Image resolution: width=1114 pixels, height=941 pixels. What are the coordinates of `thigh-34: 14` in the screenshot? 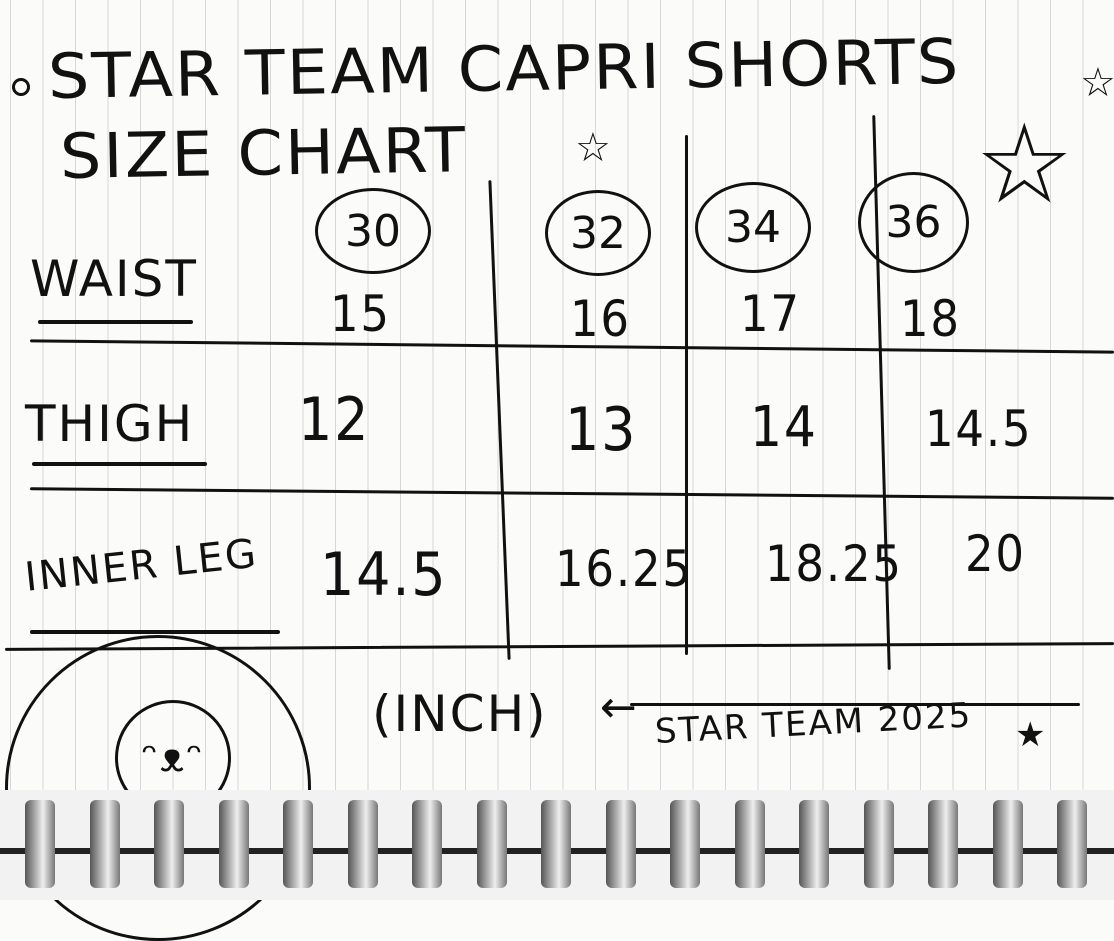 It's located at (784, 427).